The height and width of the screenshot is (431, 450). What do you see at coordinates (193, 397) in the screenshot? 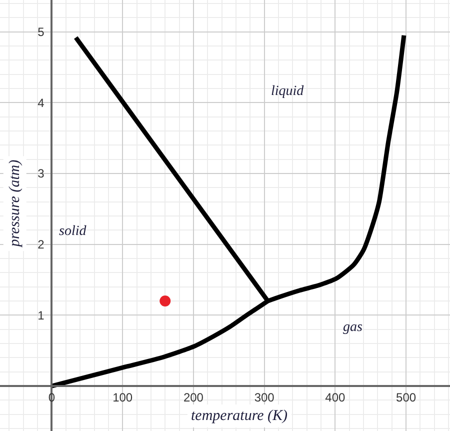
I see `x-tick-label: 200` at bounding box center [193, 397].